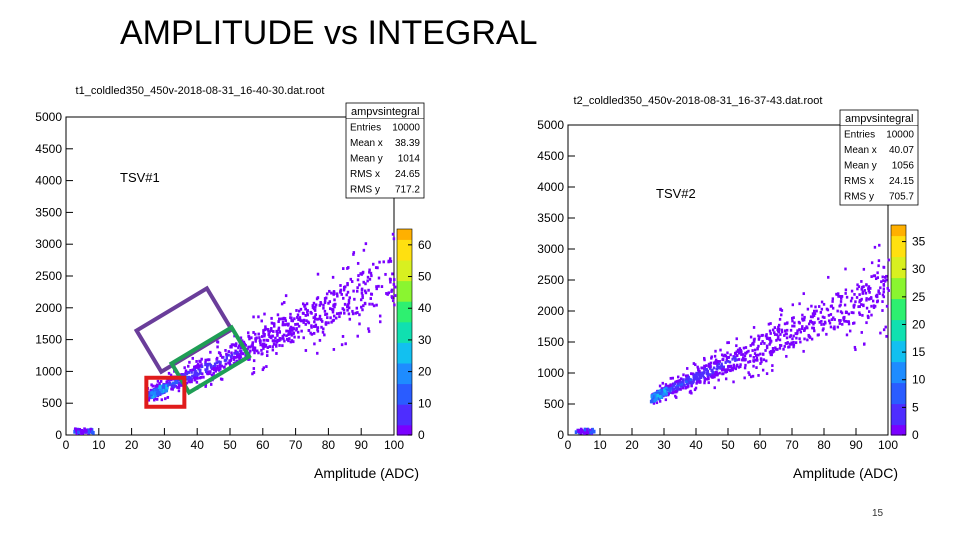  I want to click on y-tick-label-tsv1-2: 1000, so click(48, 371).